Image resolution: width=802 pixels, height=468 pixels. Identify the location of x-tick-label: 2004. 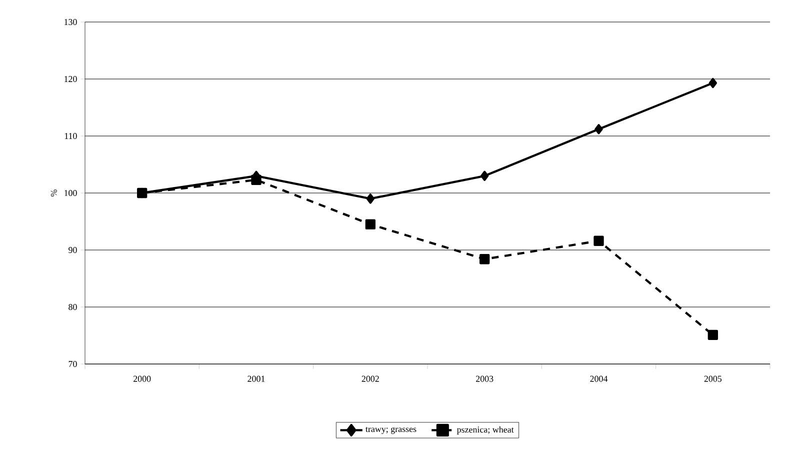
(599, 379).